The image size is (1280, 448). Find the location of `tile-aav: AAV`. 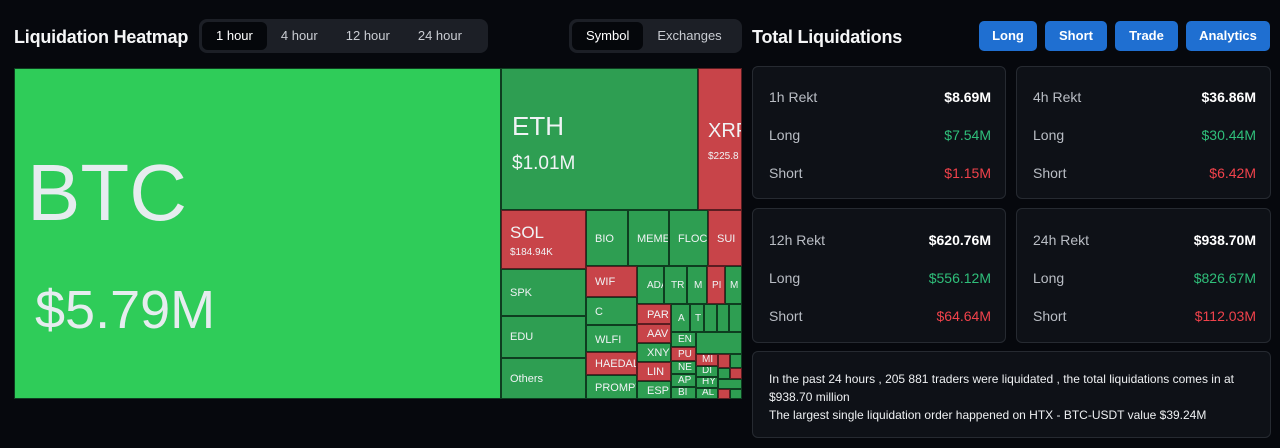

tile-aav: AAV is located at coordinates (654, 333).